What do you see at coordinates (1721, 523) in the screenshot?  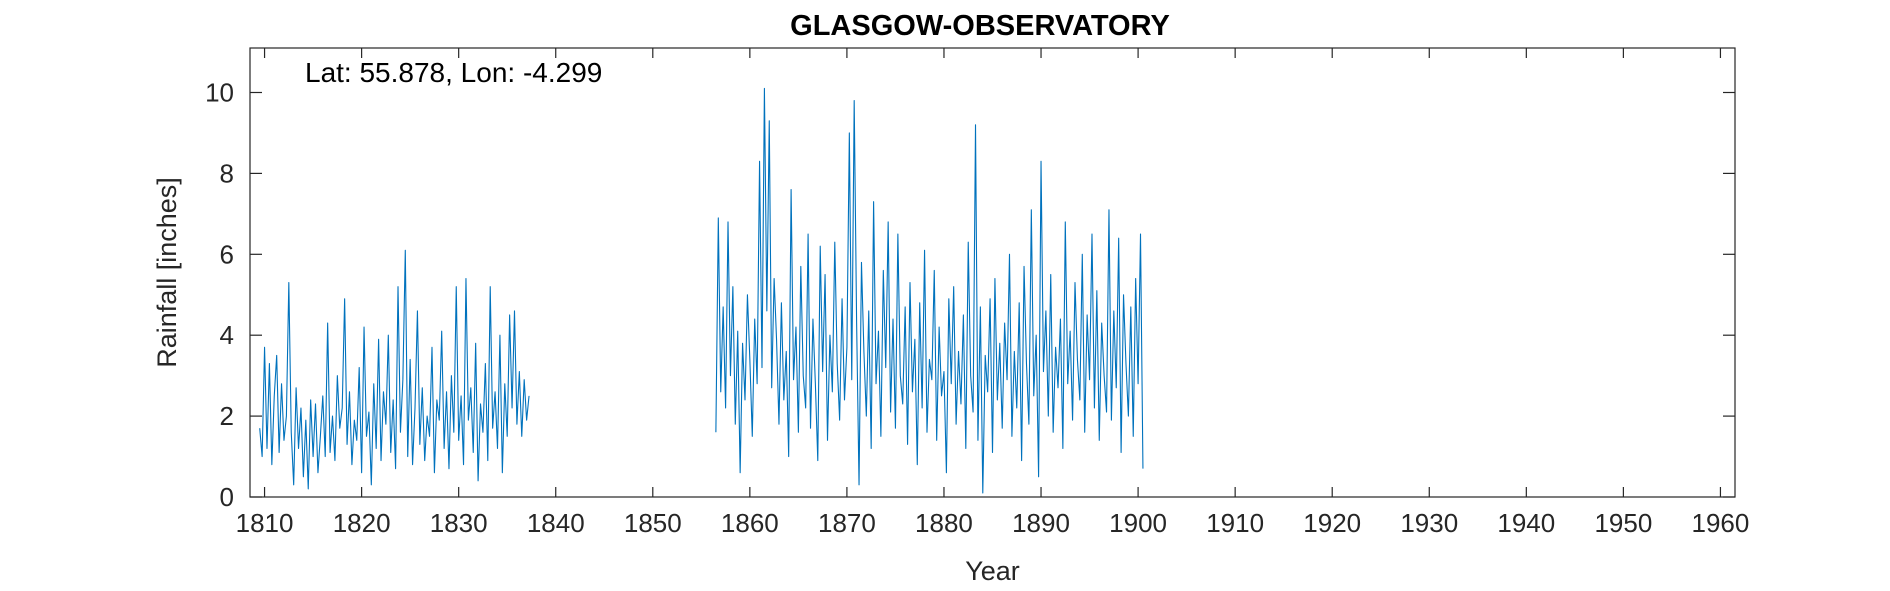 I see `x-tick-label: 1960` at bounding box center [1721, 523].